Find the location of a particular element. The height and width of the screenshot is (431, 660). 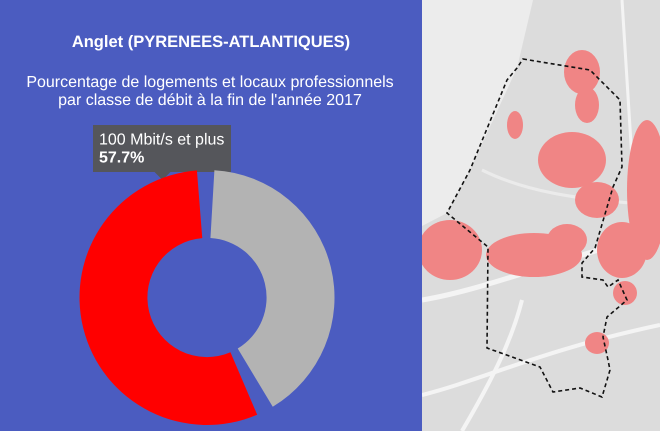

chart-subtitle: Pourcentage de logements et locaux professionnels par classe de débit à la fin de l'année 2017 is located at coordinates (210, 92).